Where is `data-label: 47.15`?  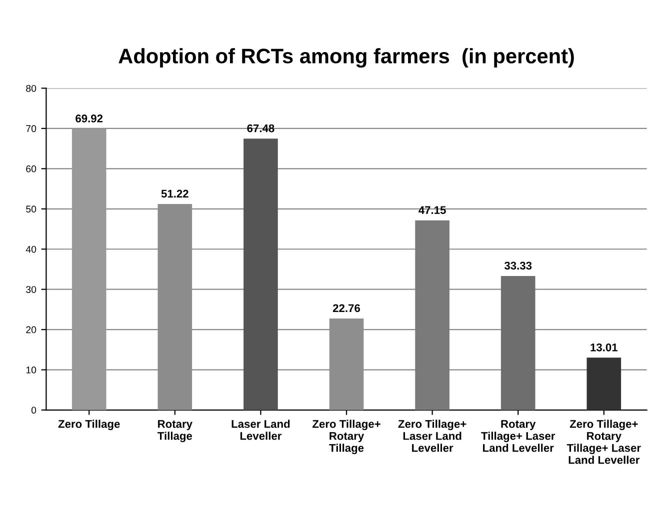 data-label: 47.15 is located at coordinates (432, 210).